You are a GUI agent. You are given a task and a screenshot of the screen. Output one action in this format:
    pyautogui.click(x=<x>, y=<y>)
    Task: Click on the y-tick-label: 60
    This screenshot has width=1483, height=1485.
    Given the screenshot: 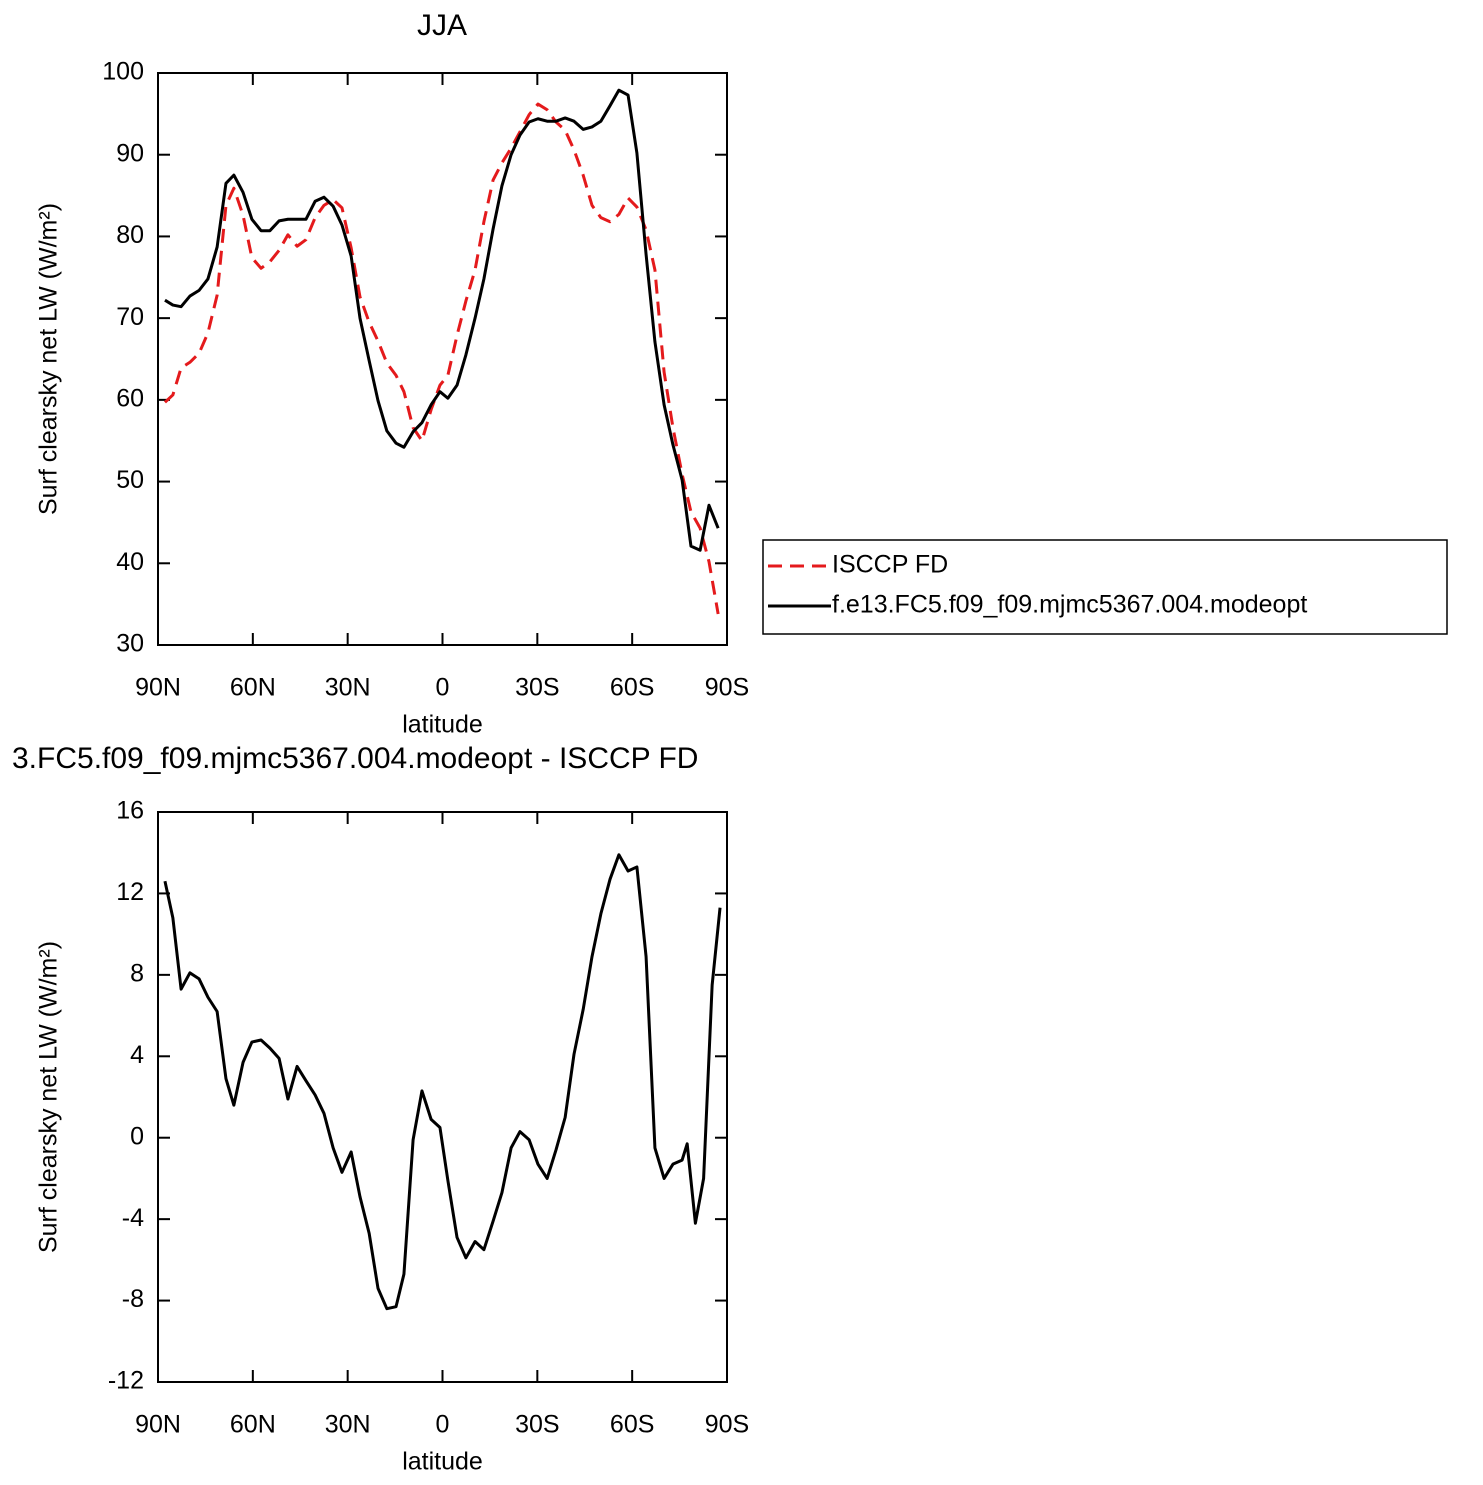 What is the action you would take?
    pyautogui.click(x=130, y=398)
    